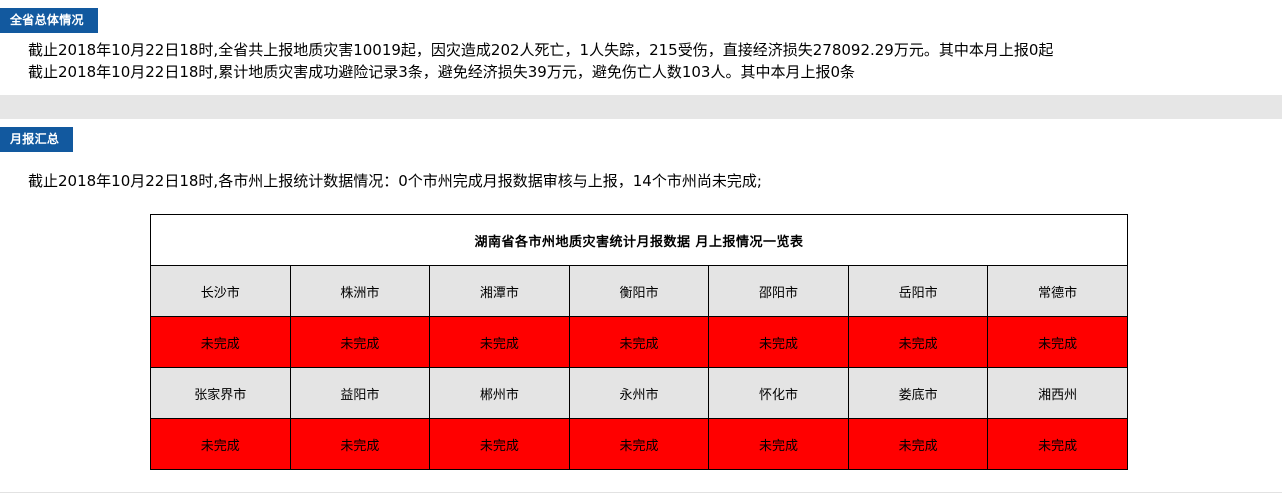 The image size is (1282, 498). What do you see at coordinates (641, 492) in the screenshot?
I see `page-bottom-divider` at bounding box center [641, 492].